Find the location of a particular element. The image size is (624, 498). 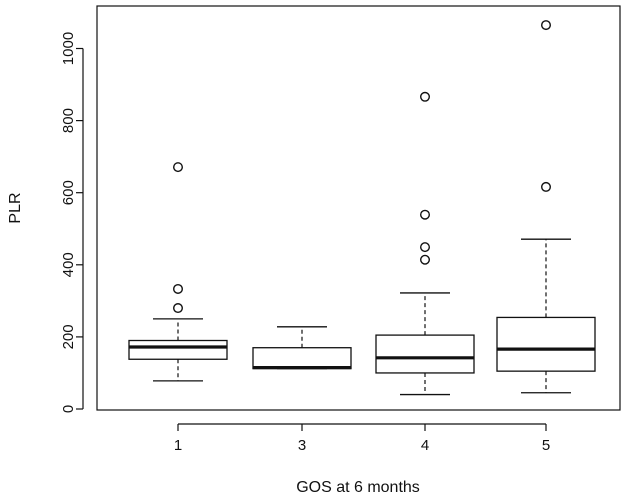

x-axis-label: GOS at 6 months is located at coordinates (358, 487).